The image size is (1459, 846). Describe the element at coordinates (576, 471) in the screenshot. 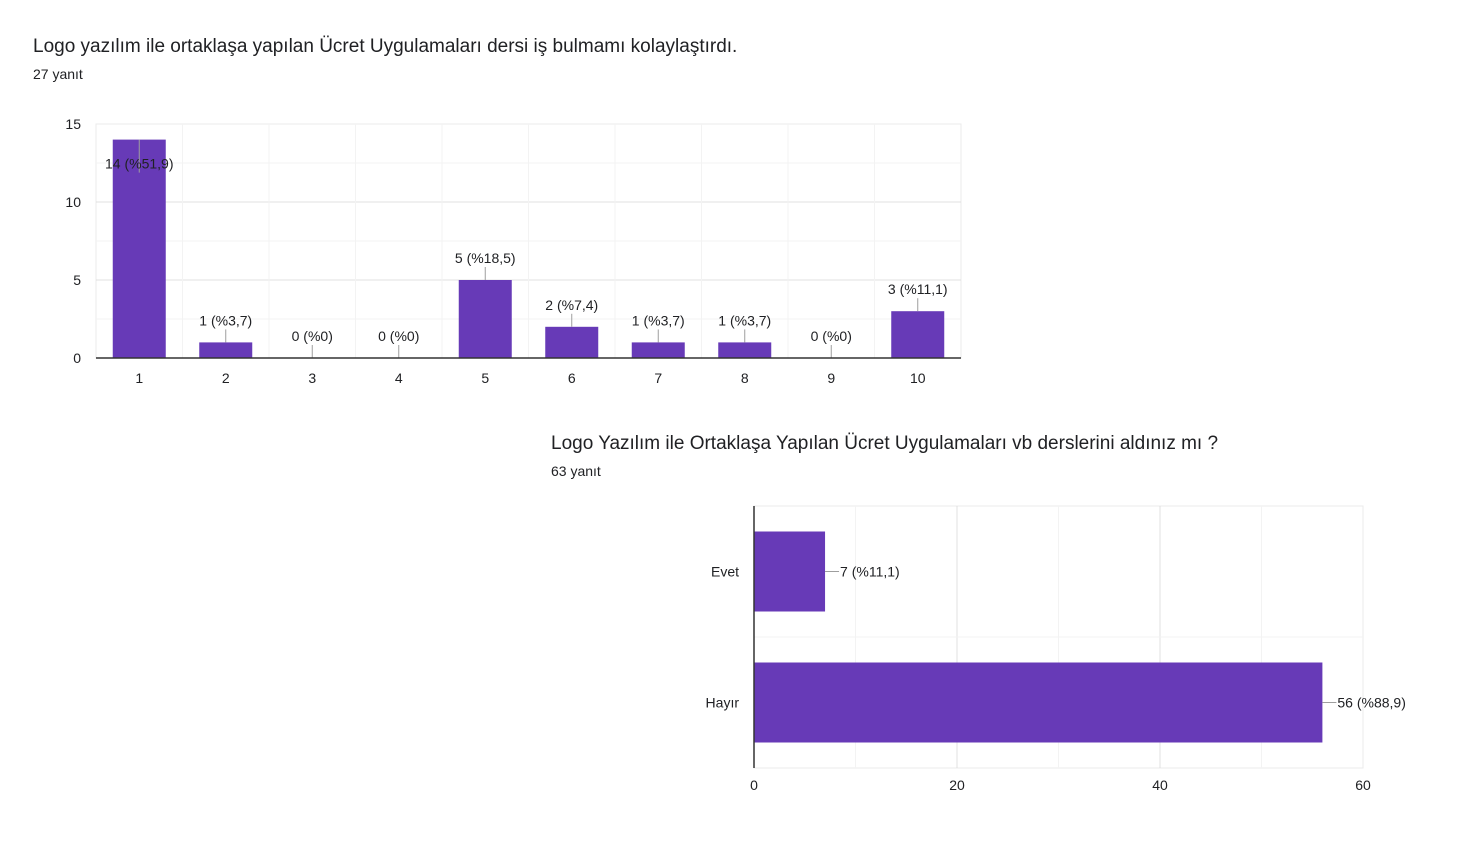

I see `chart2-response-count: 63 yanıt` at that location.